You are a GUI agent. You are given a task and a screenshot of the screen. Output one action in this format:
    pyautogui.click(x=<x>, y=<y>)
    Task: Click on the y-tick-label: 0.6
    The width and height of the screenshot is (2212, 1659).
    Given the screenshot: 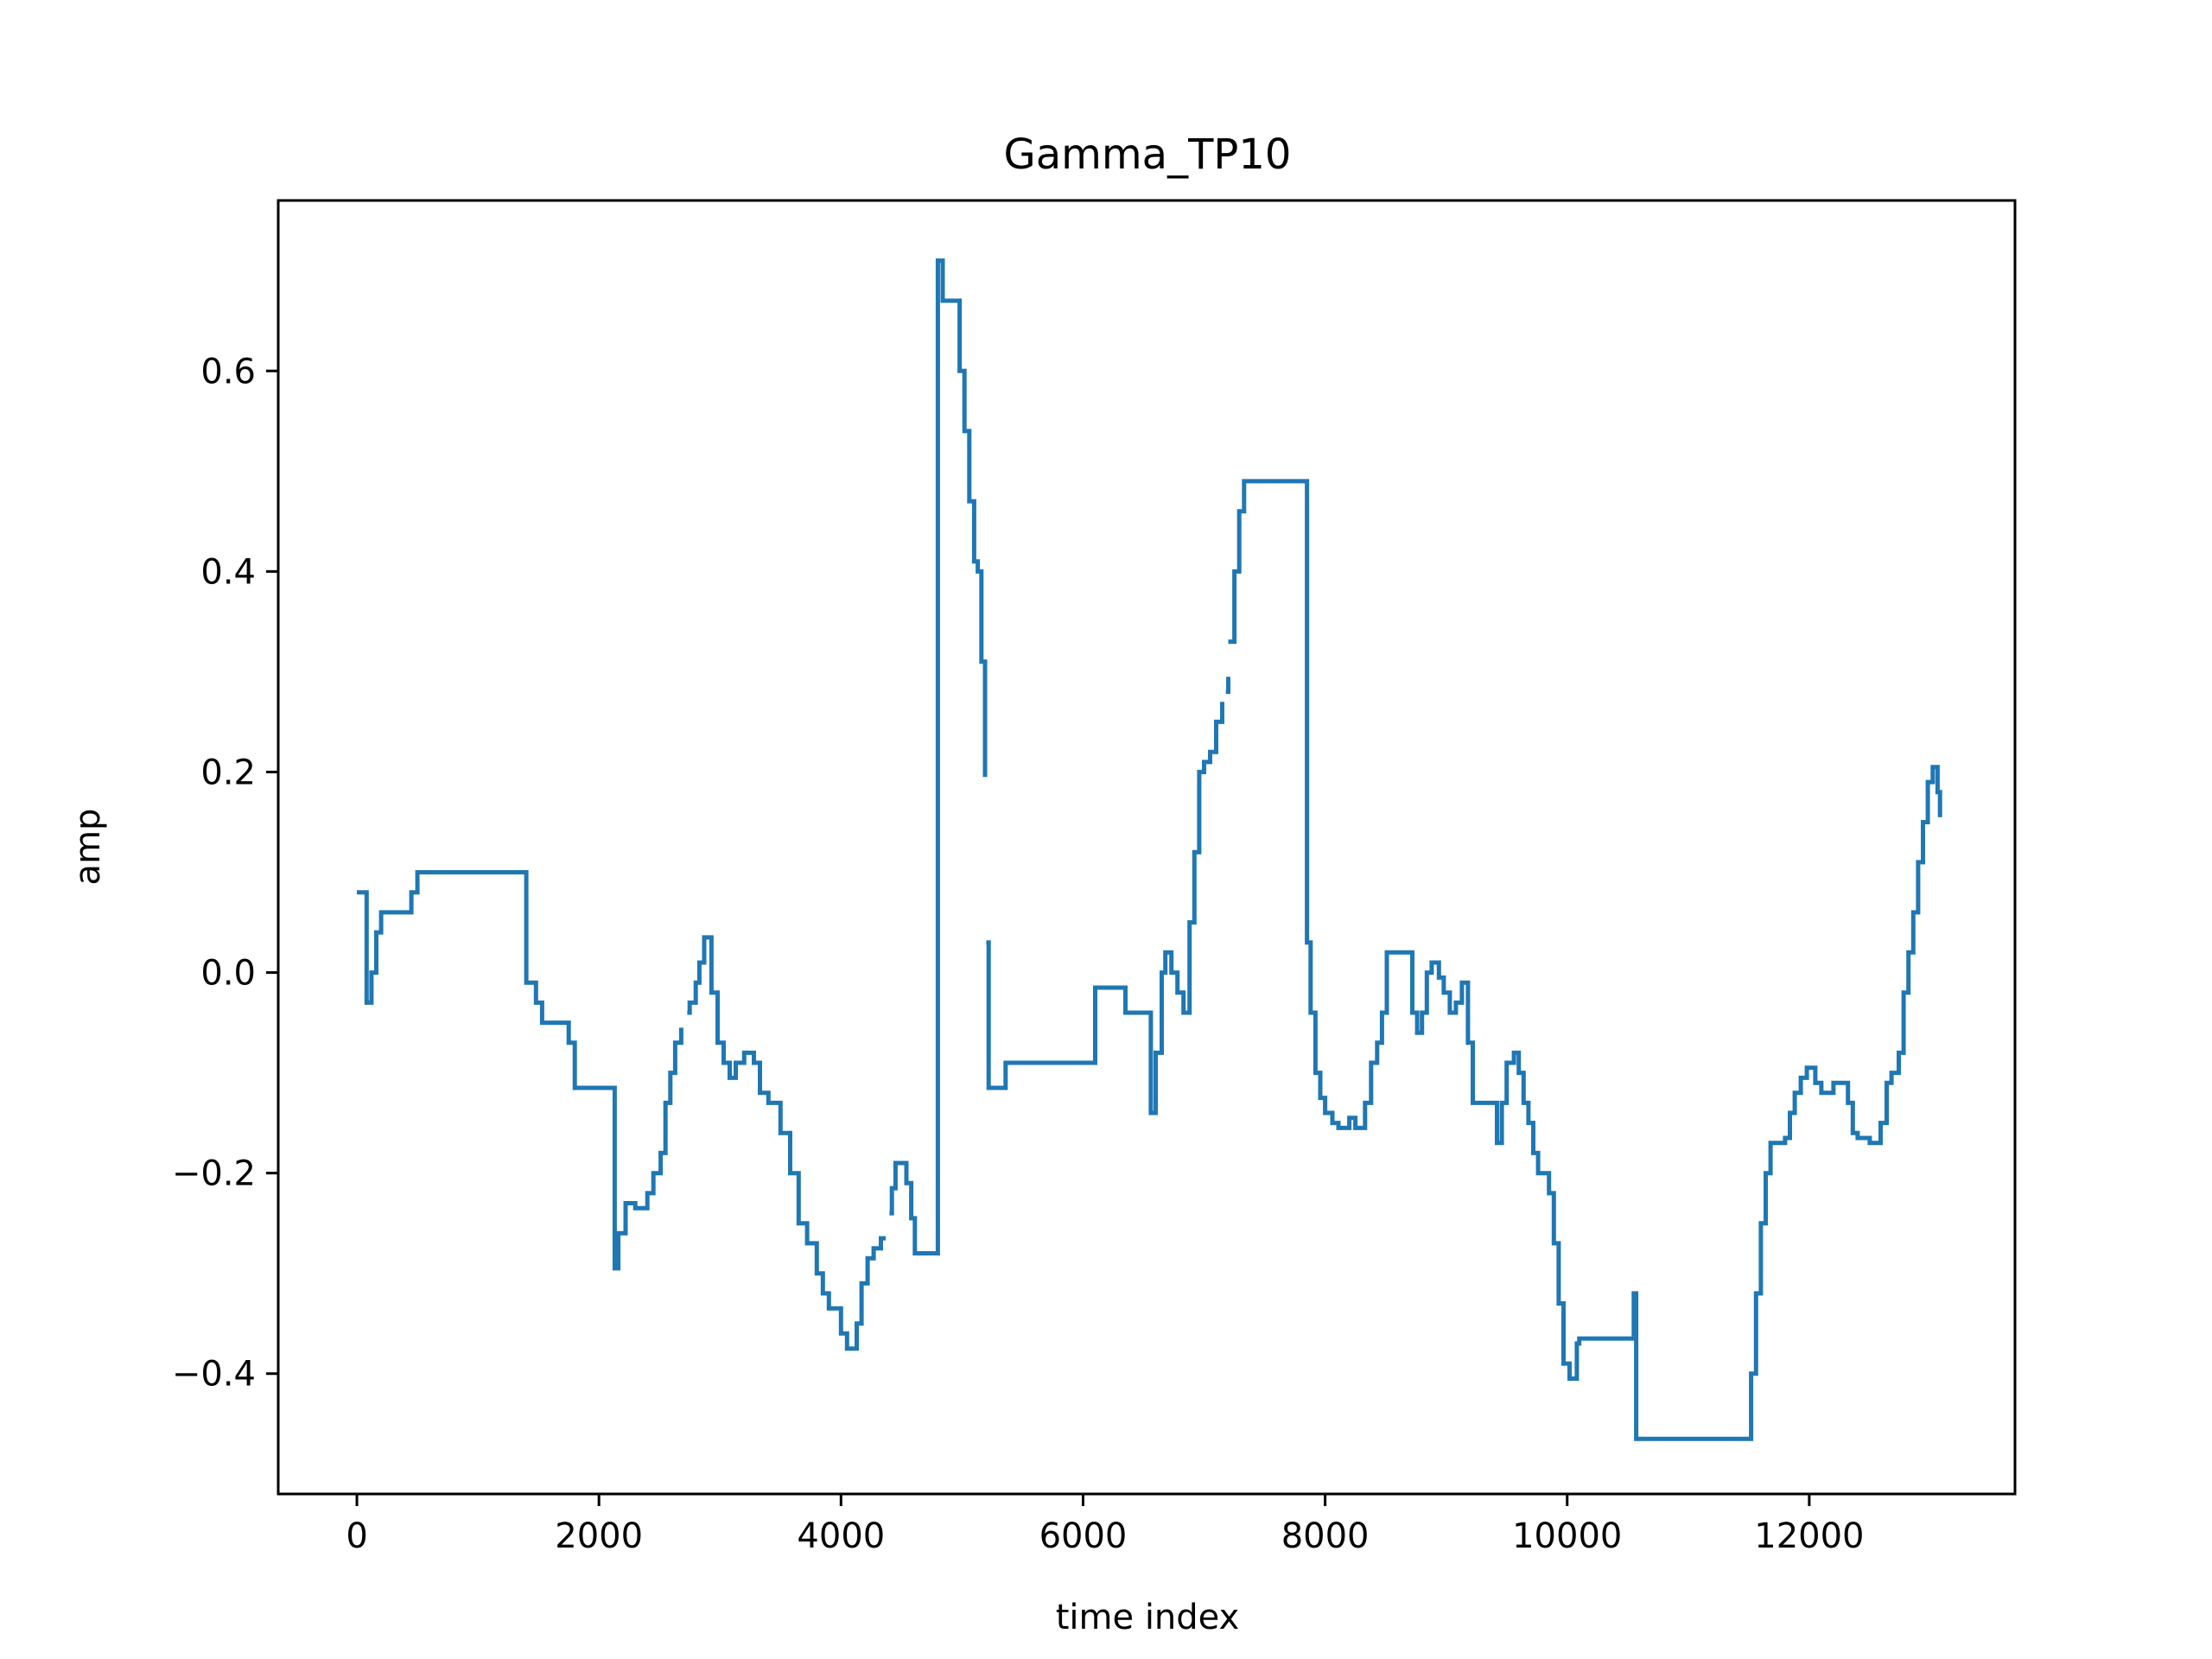 What is the action you would take?
    pyautogui.click(x=228, y=371)
    